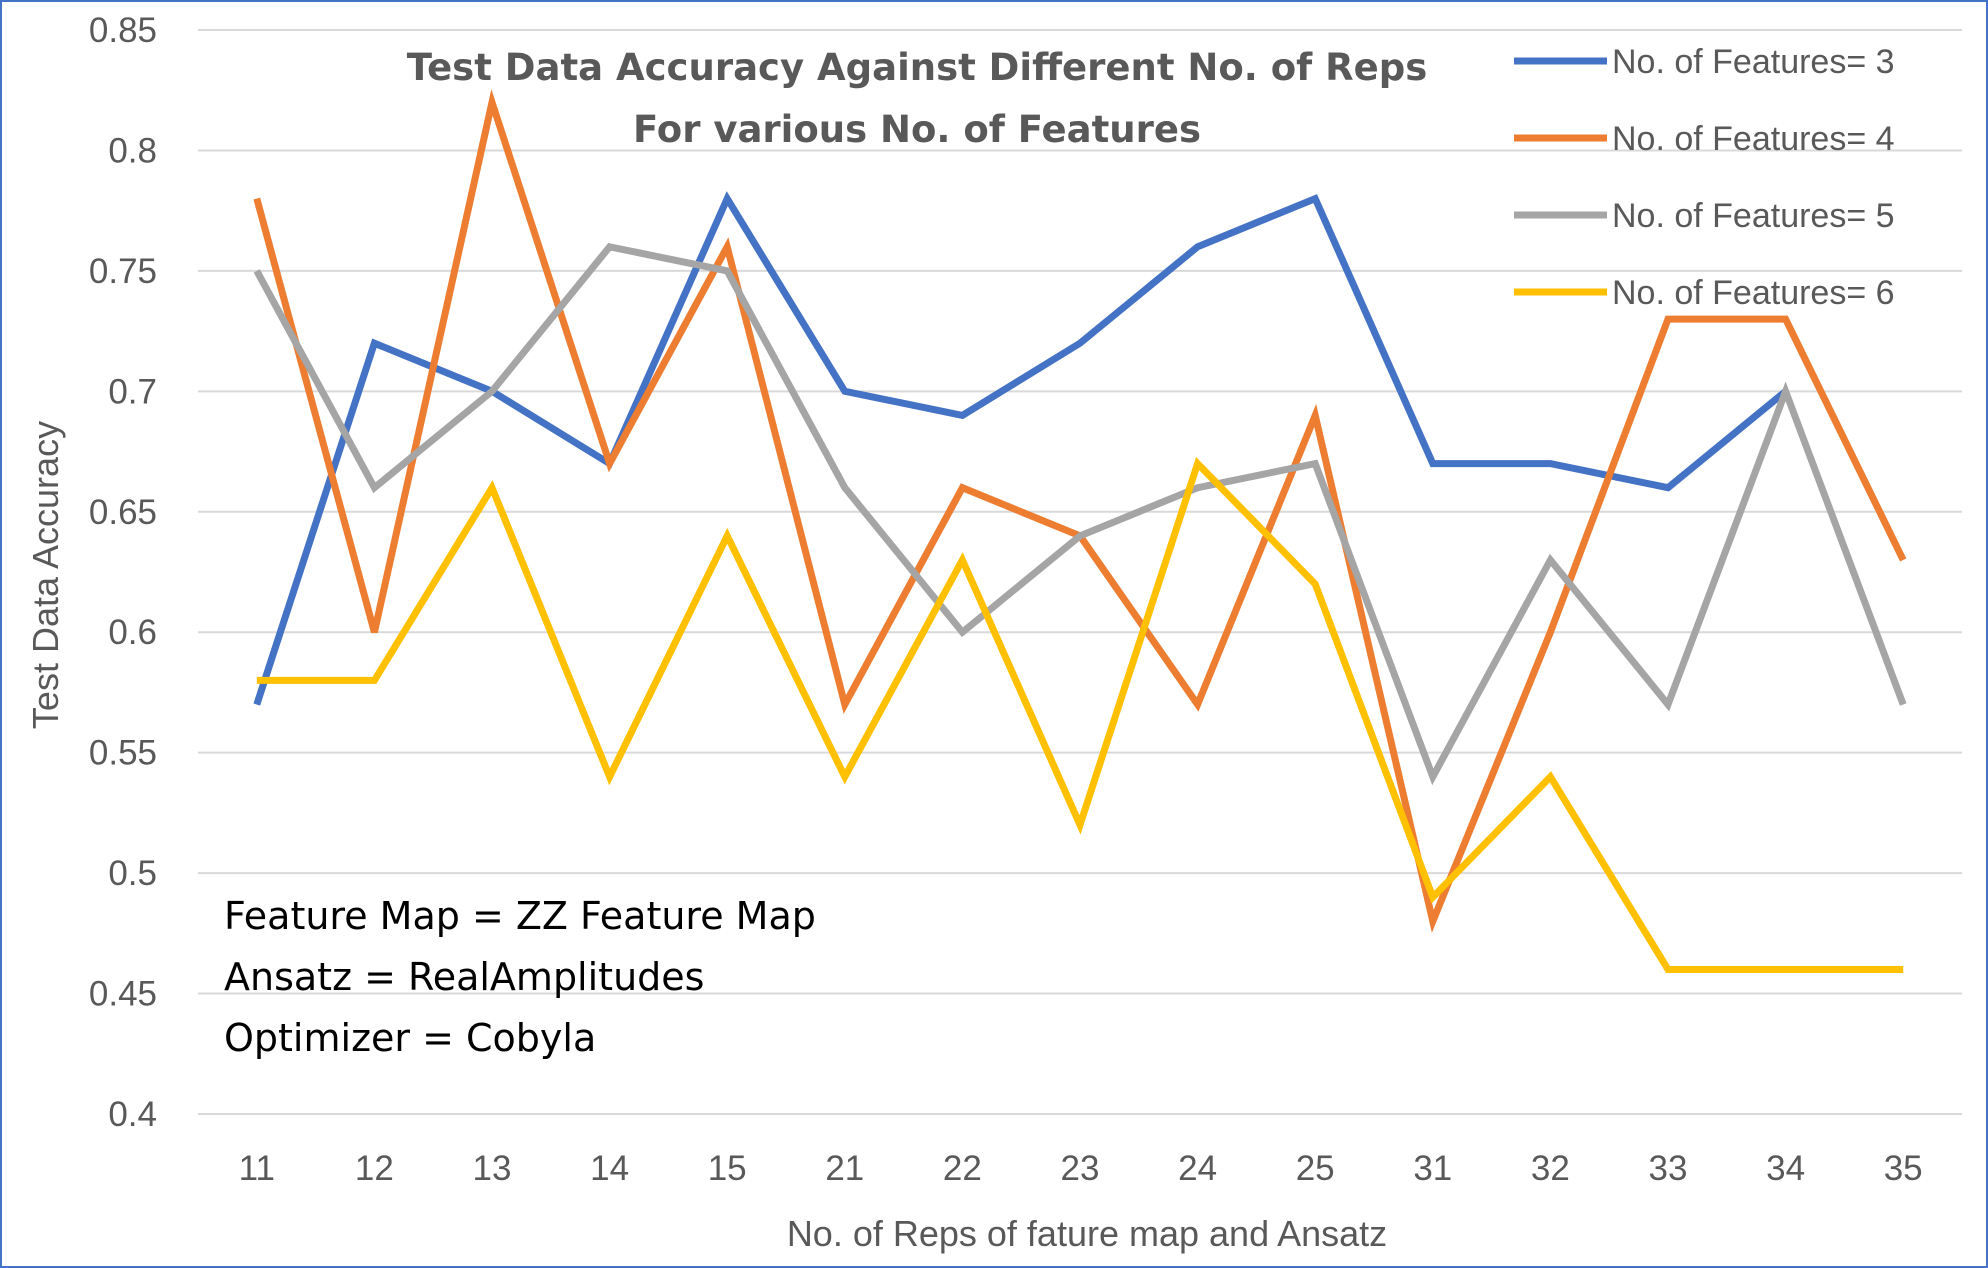  Describe the element at coordinates (45, 575) in the screenshot. I see `y-axis-title: Test Data Accuracy` at that location.